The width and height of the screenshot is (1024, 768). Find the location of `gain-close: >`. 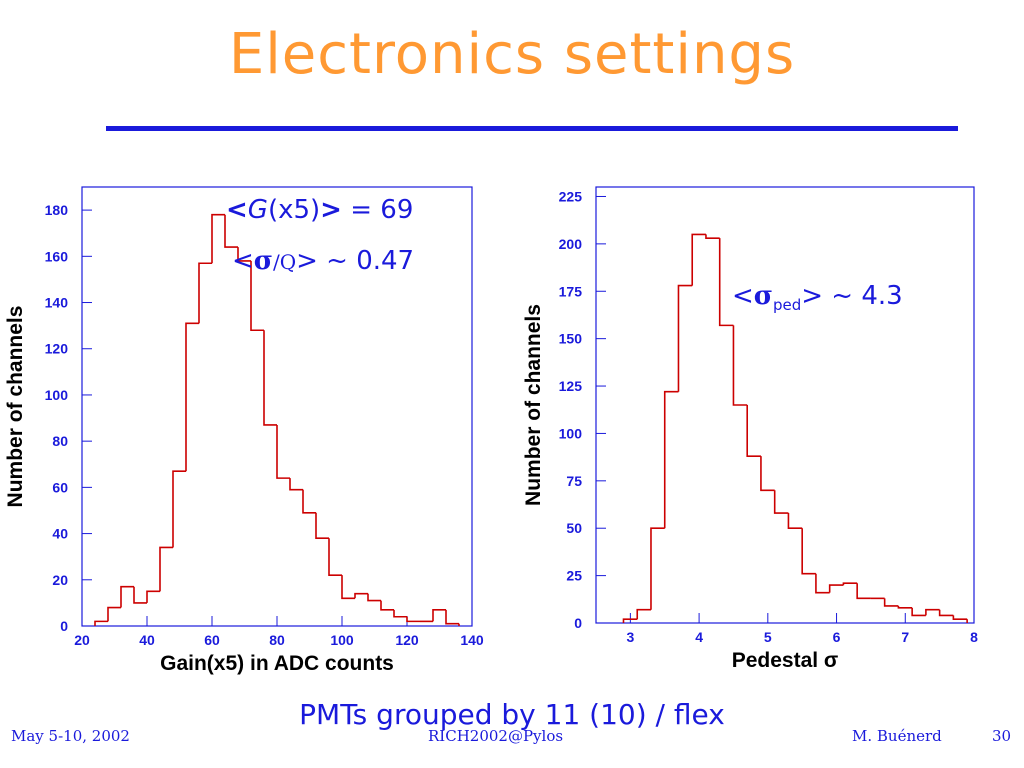

gain-close: > is located at coordinates (331, 210).